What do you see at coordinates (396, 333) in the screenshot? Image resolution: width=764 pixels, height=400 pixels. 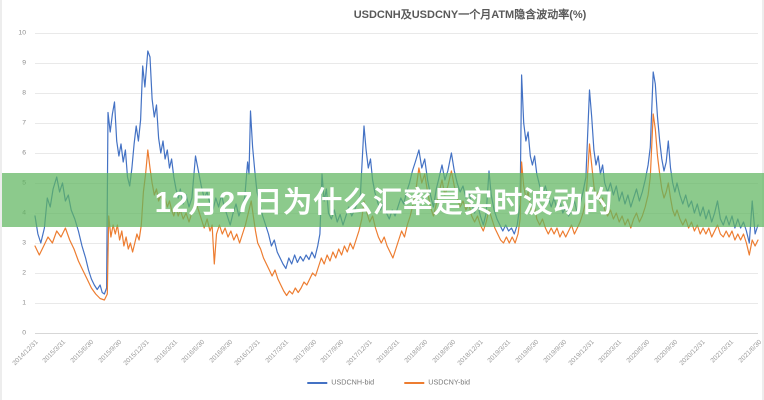 I see `gridline-y0` at bounding box center [396, 333].